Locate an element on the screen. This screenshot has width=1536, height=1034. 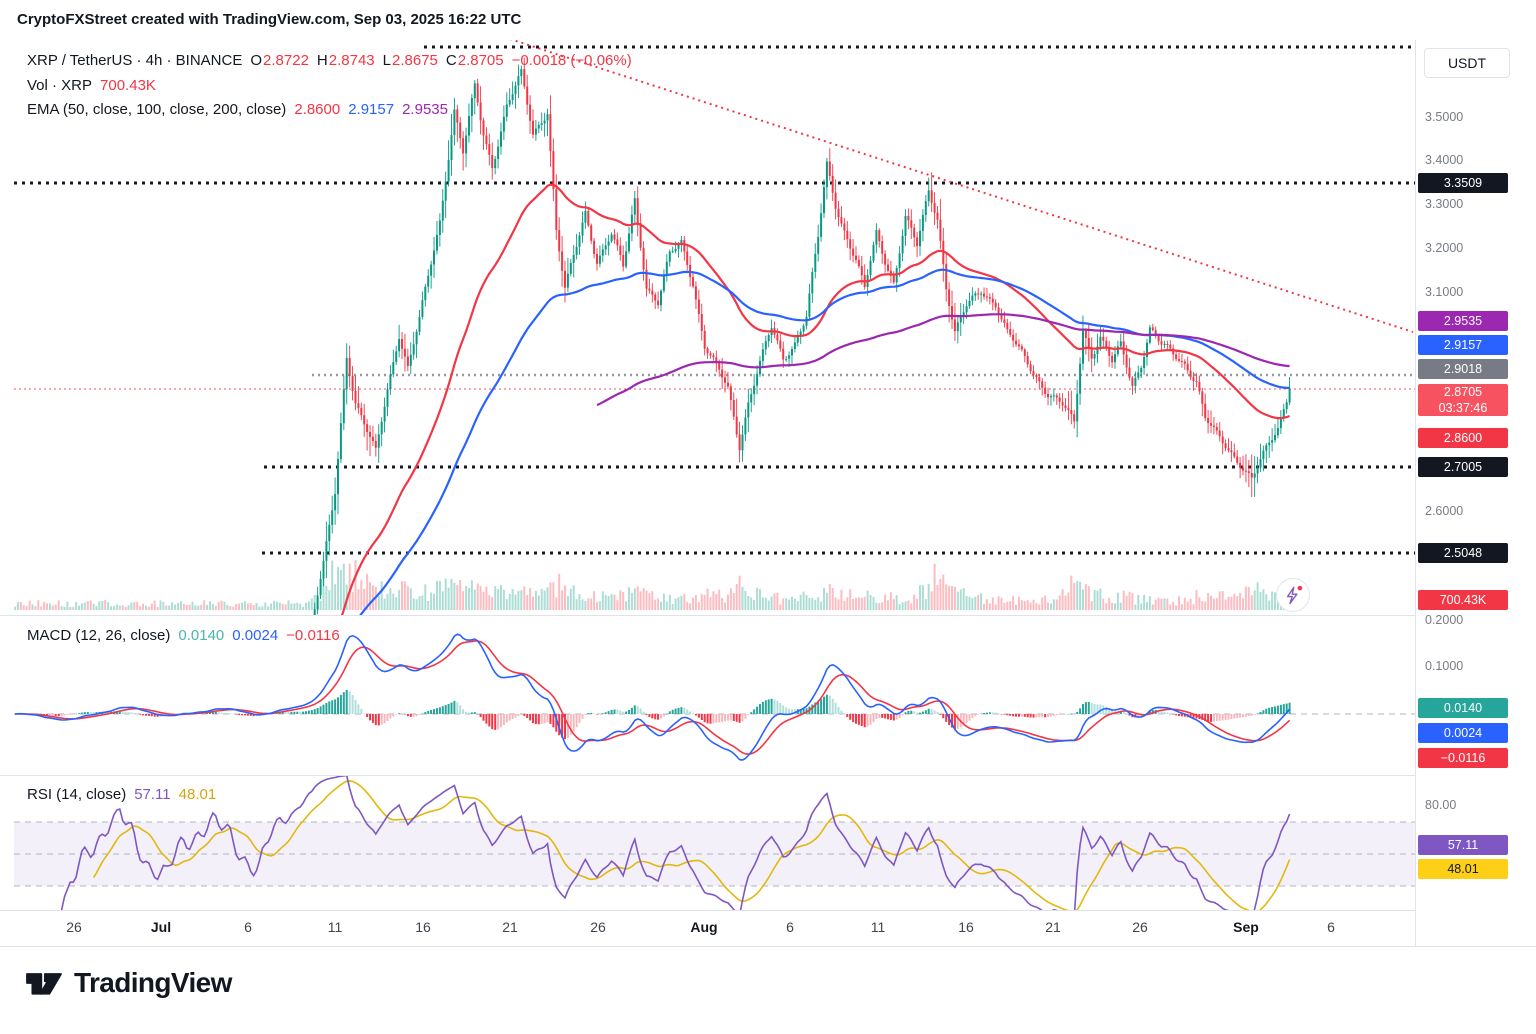
axis-tick-label: 2.6000 is located at coordinates (1444, 511).